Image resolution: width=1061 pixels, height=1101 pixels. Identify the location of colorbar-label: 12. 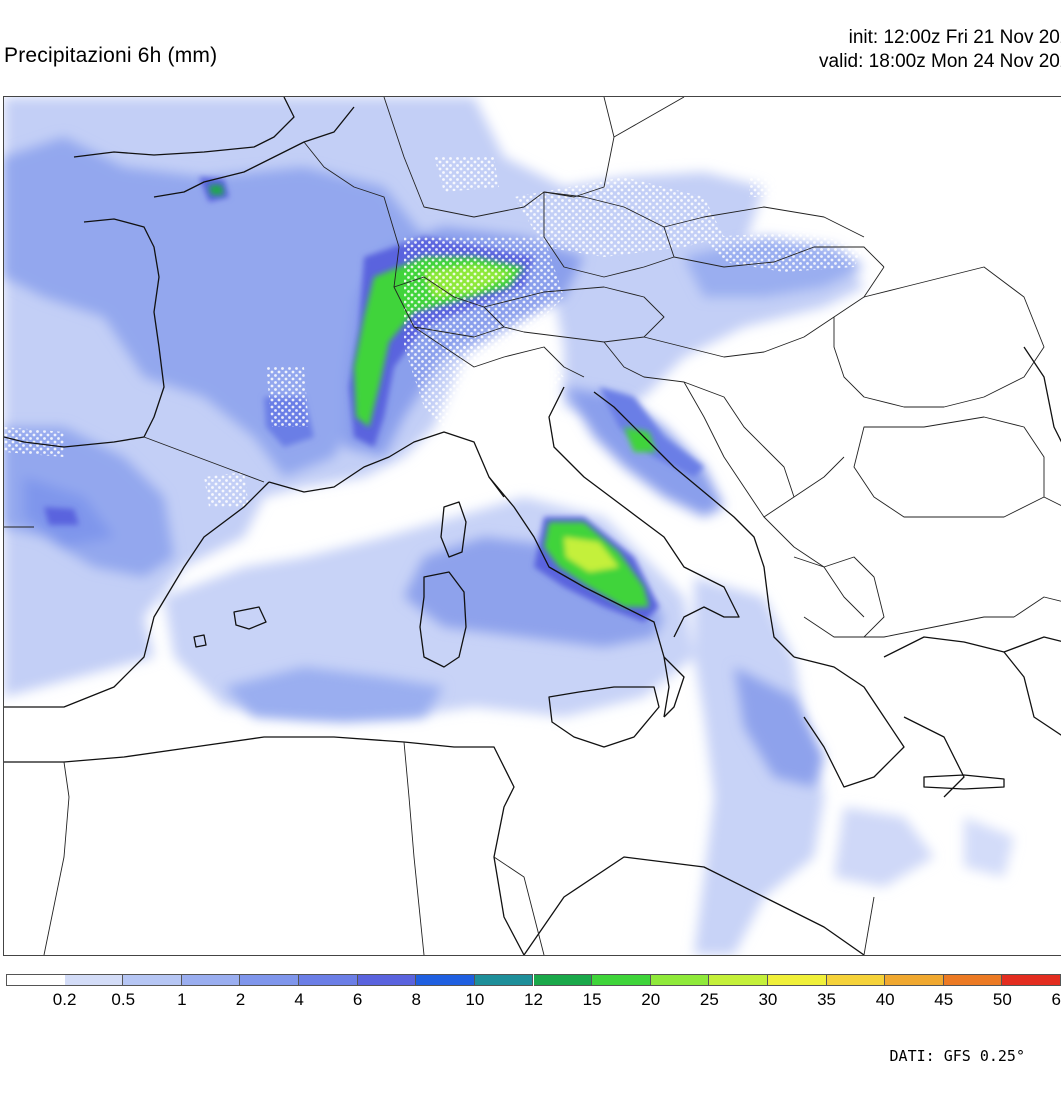
(533, 999).